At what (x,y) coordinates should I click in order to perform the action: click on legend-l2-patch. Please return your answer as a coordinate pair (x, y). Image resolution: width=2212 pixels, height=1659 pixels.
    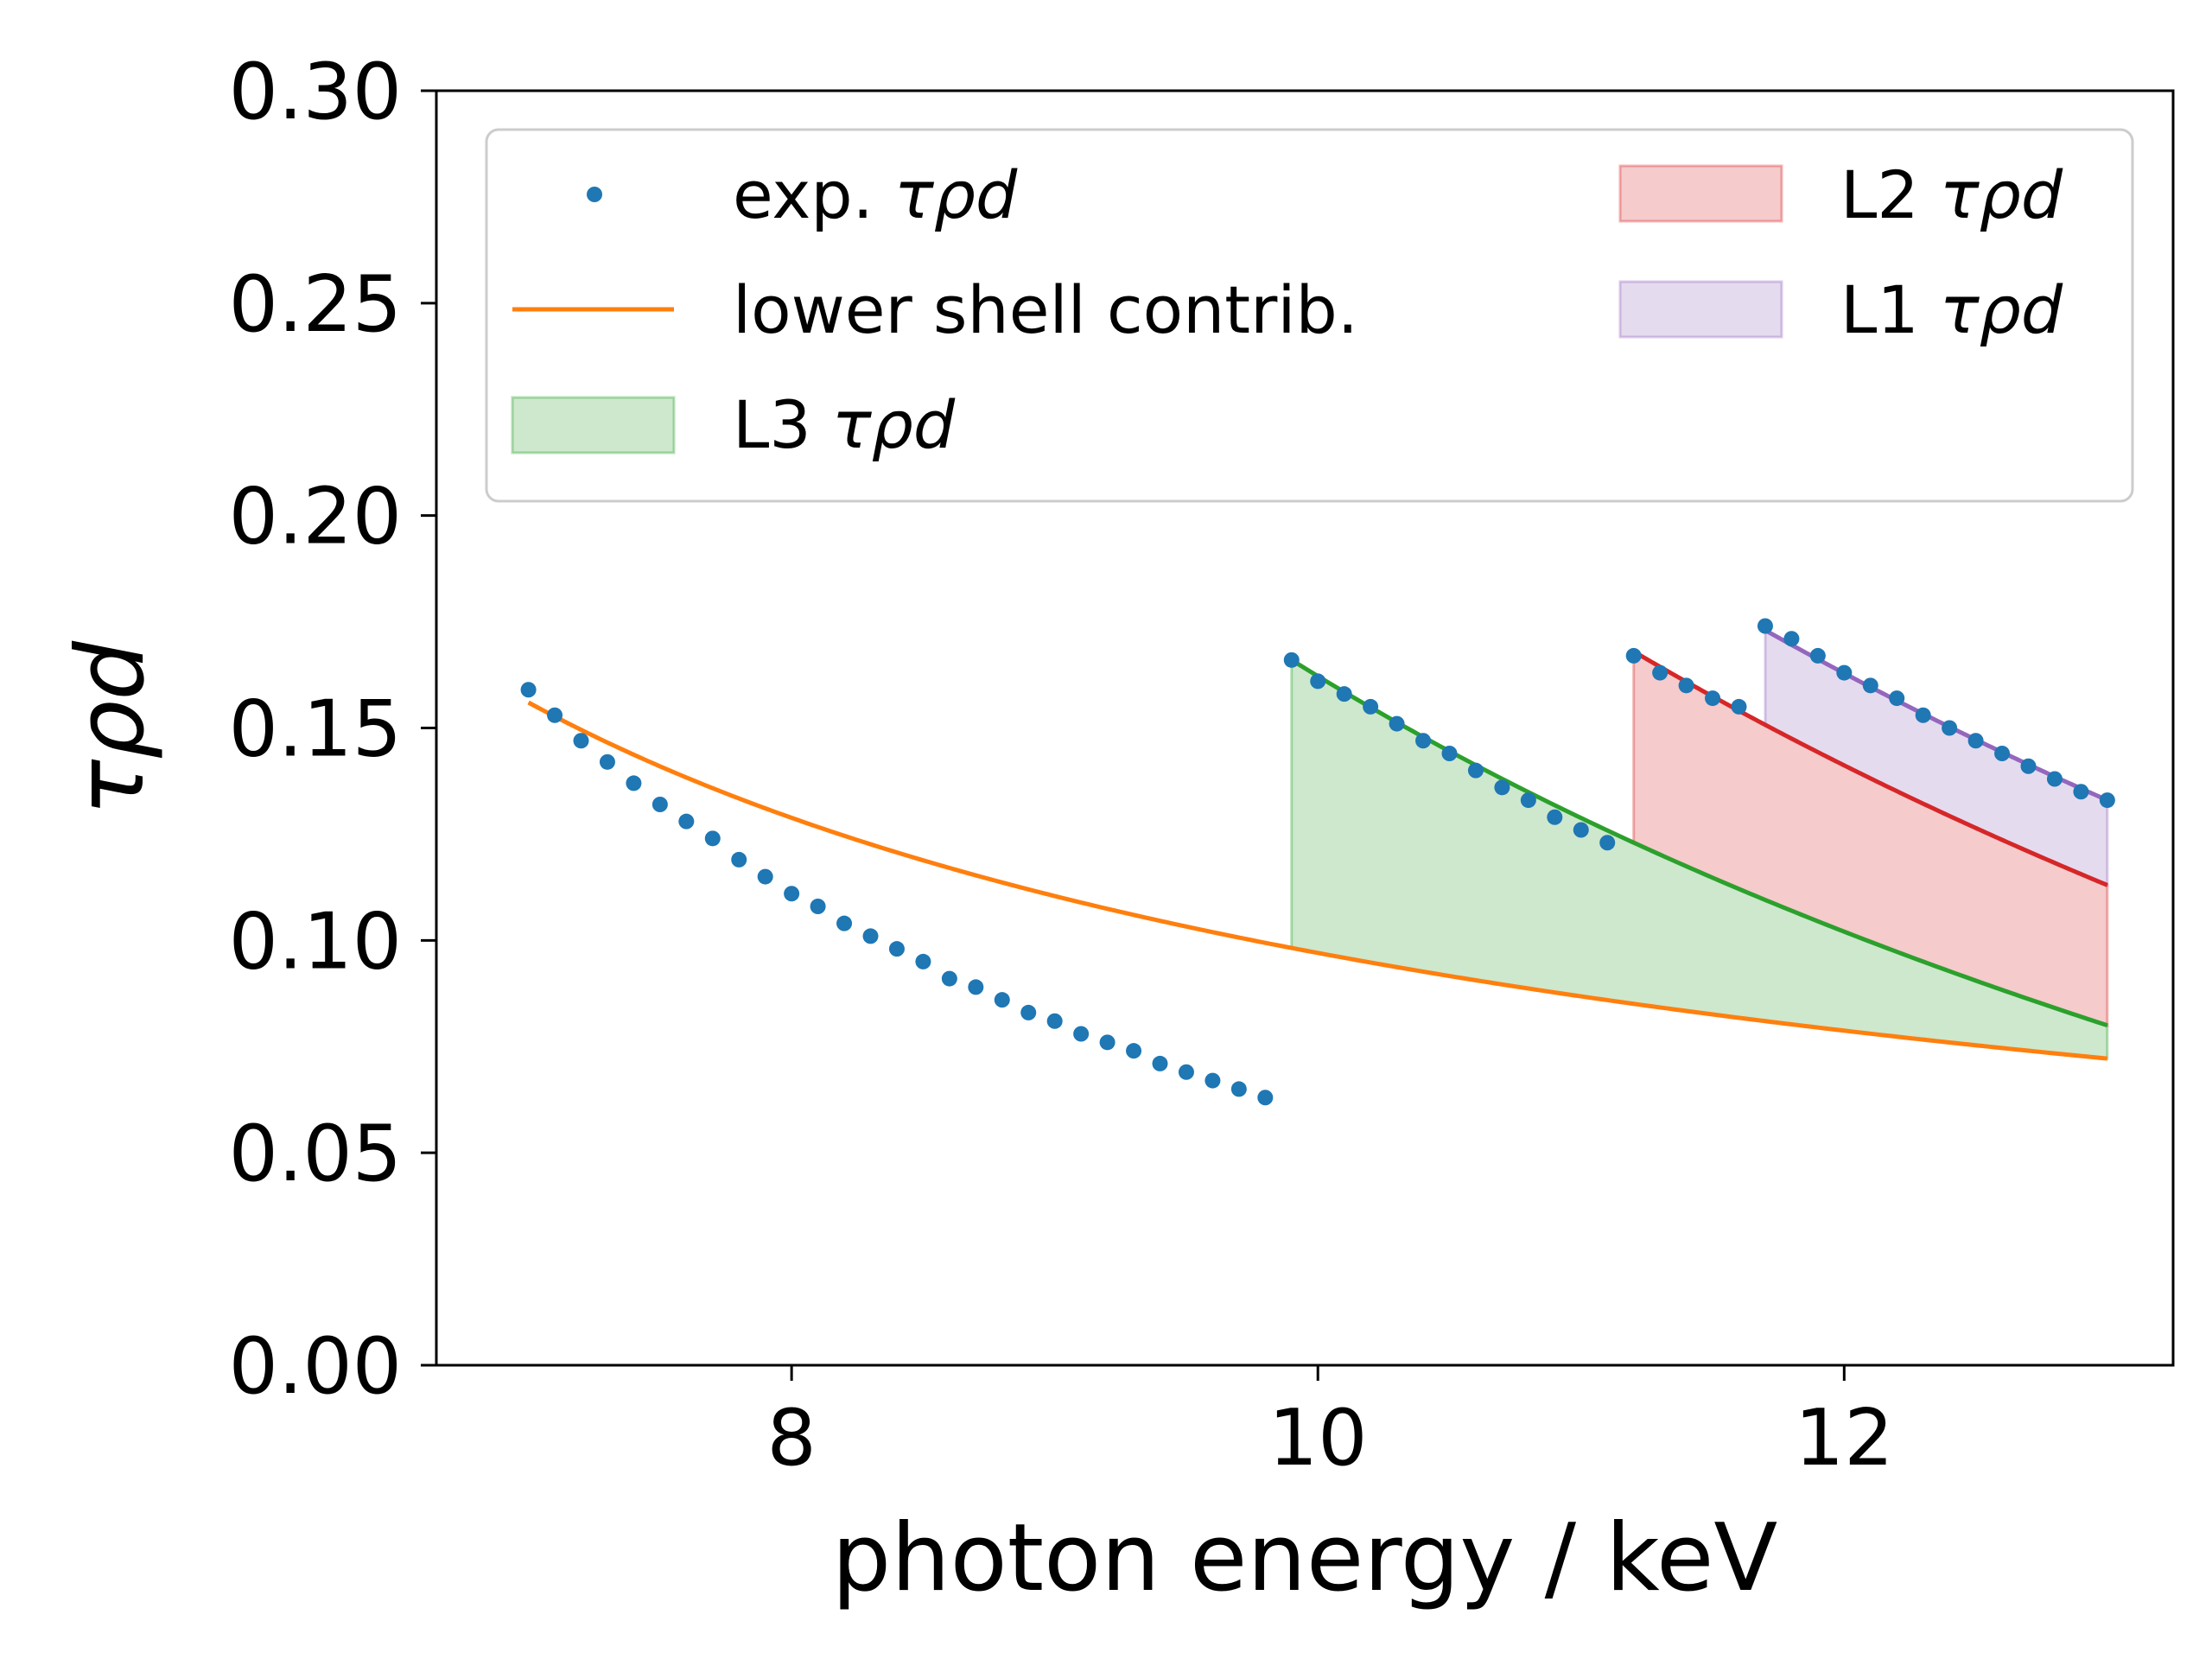
    Looking at the image, I should click on (1700, 193).